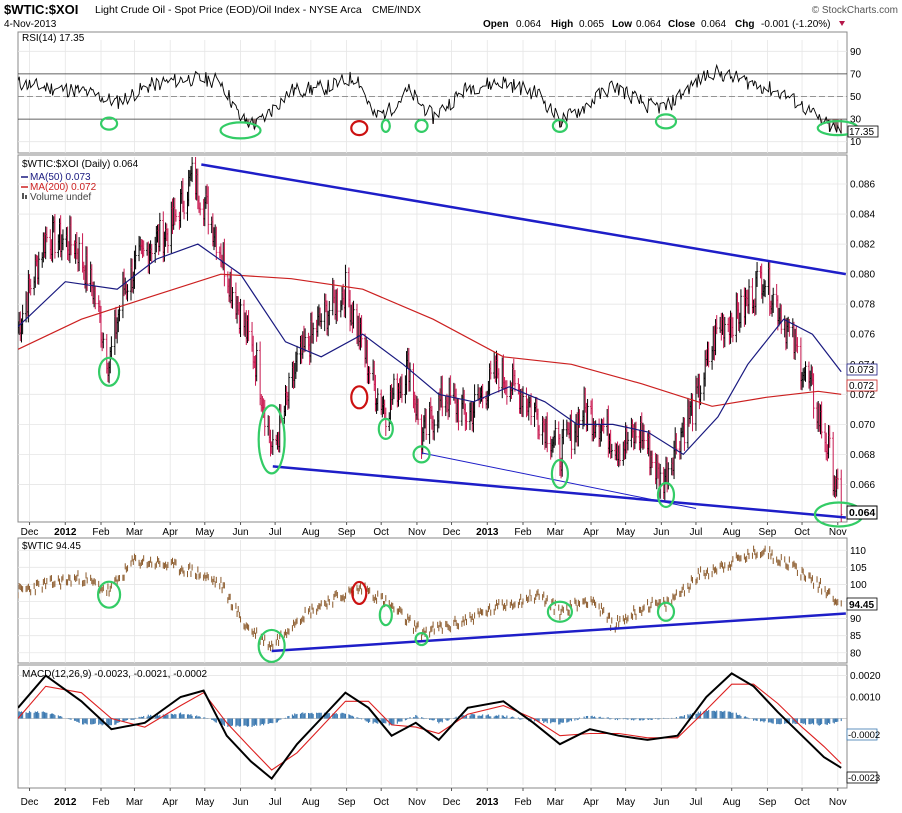  I want to click on volume-swatch, so click(23, 196).